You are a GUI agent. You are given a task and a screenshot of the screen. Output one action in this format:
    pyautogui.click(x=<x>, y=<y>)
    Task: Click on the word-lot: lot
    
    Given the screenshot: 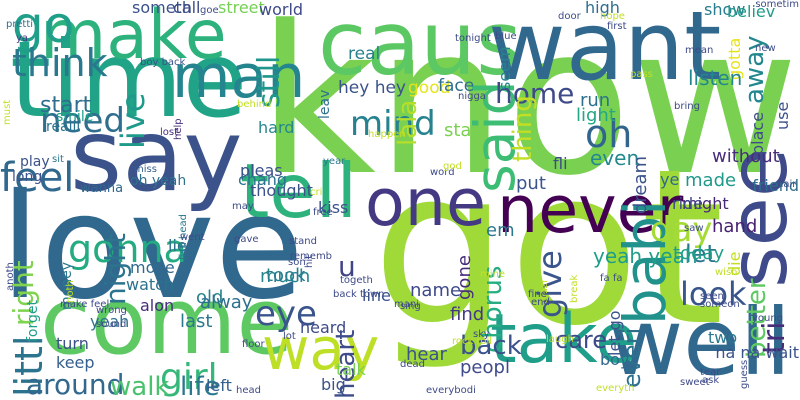 What is the action you would take?
    pyautogui.click(x=289, y=336)
    